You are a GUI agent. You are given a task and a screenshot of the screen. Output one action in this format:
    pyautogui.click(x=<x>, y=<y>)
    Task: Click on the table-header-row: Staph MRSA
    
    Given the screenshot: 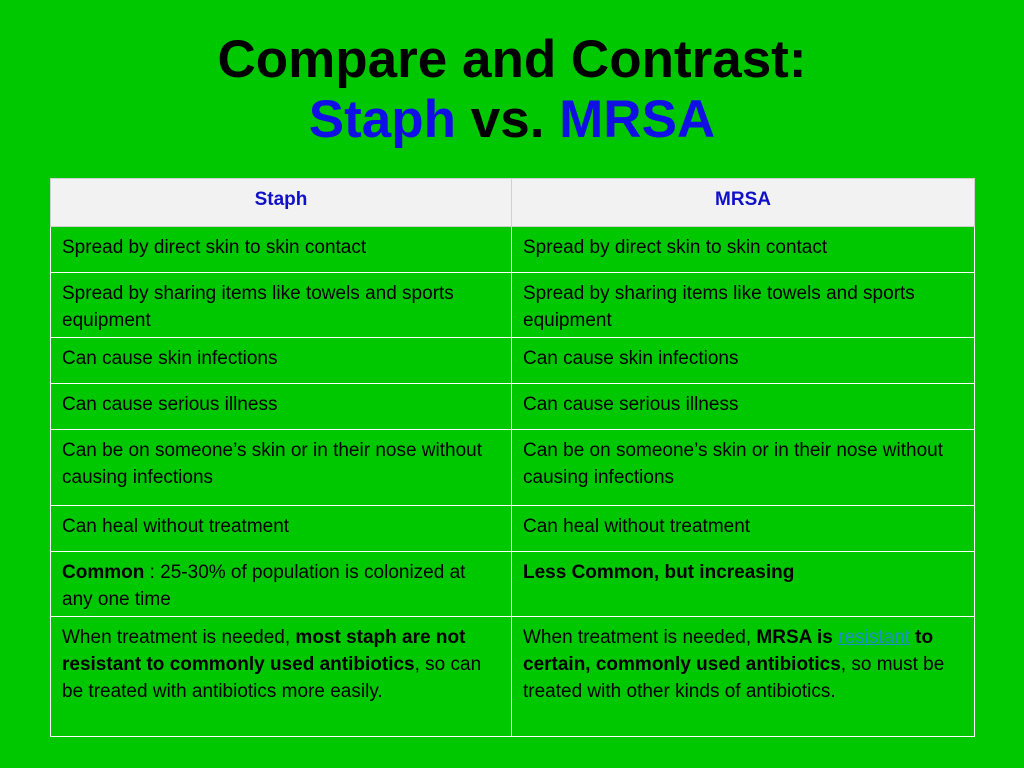 What is the action you would take?
    pyautogui.click(x=512, y=202)
    